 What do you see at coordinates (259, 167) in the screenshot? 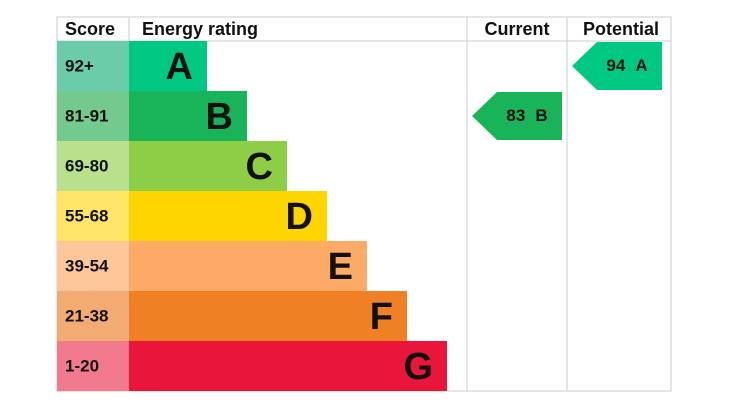
I see `band-letter: C` at bounding box center [259, 167].